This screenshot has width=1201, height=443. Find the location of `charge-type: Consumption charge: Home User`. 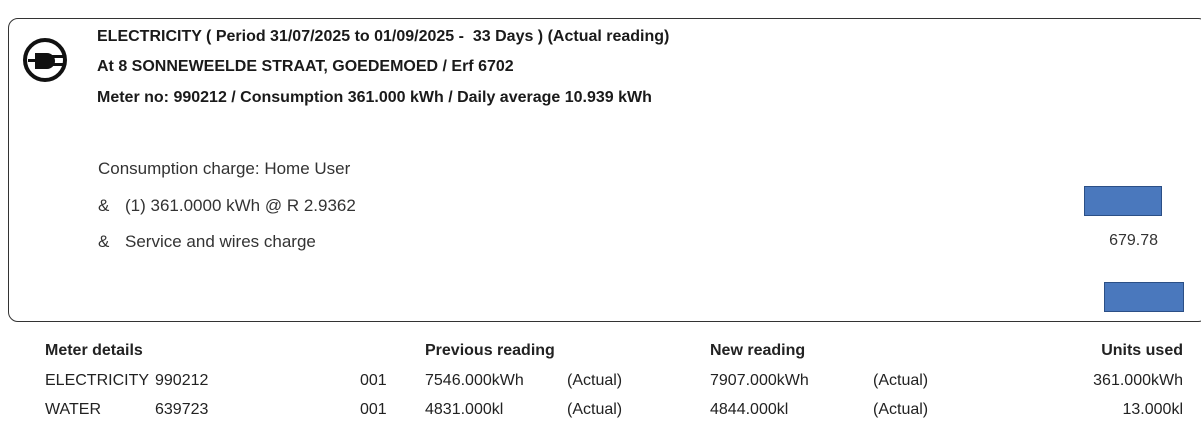

charge-type: Consumption charge: Home User is located at coordinates (224, 168).